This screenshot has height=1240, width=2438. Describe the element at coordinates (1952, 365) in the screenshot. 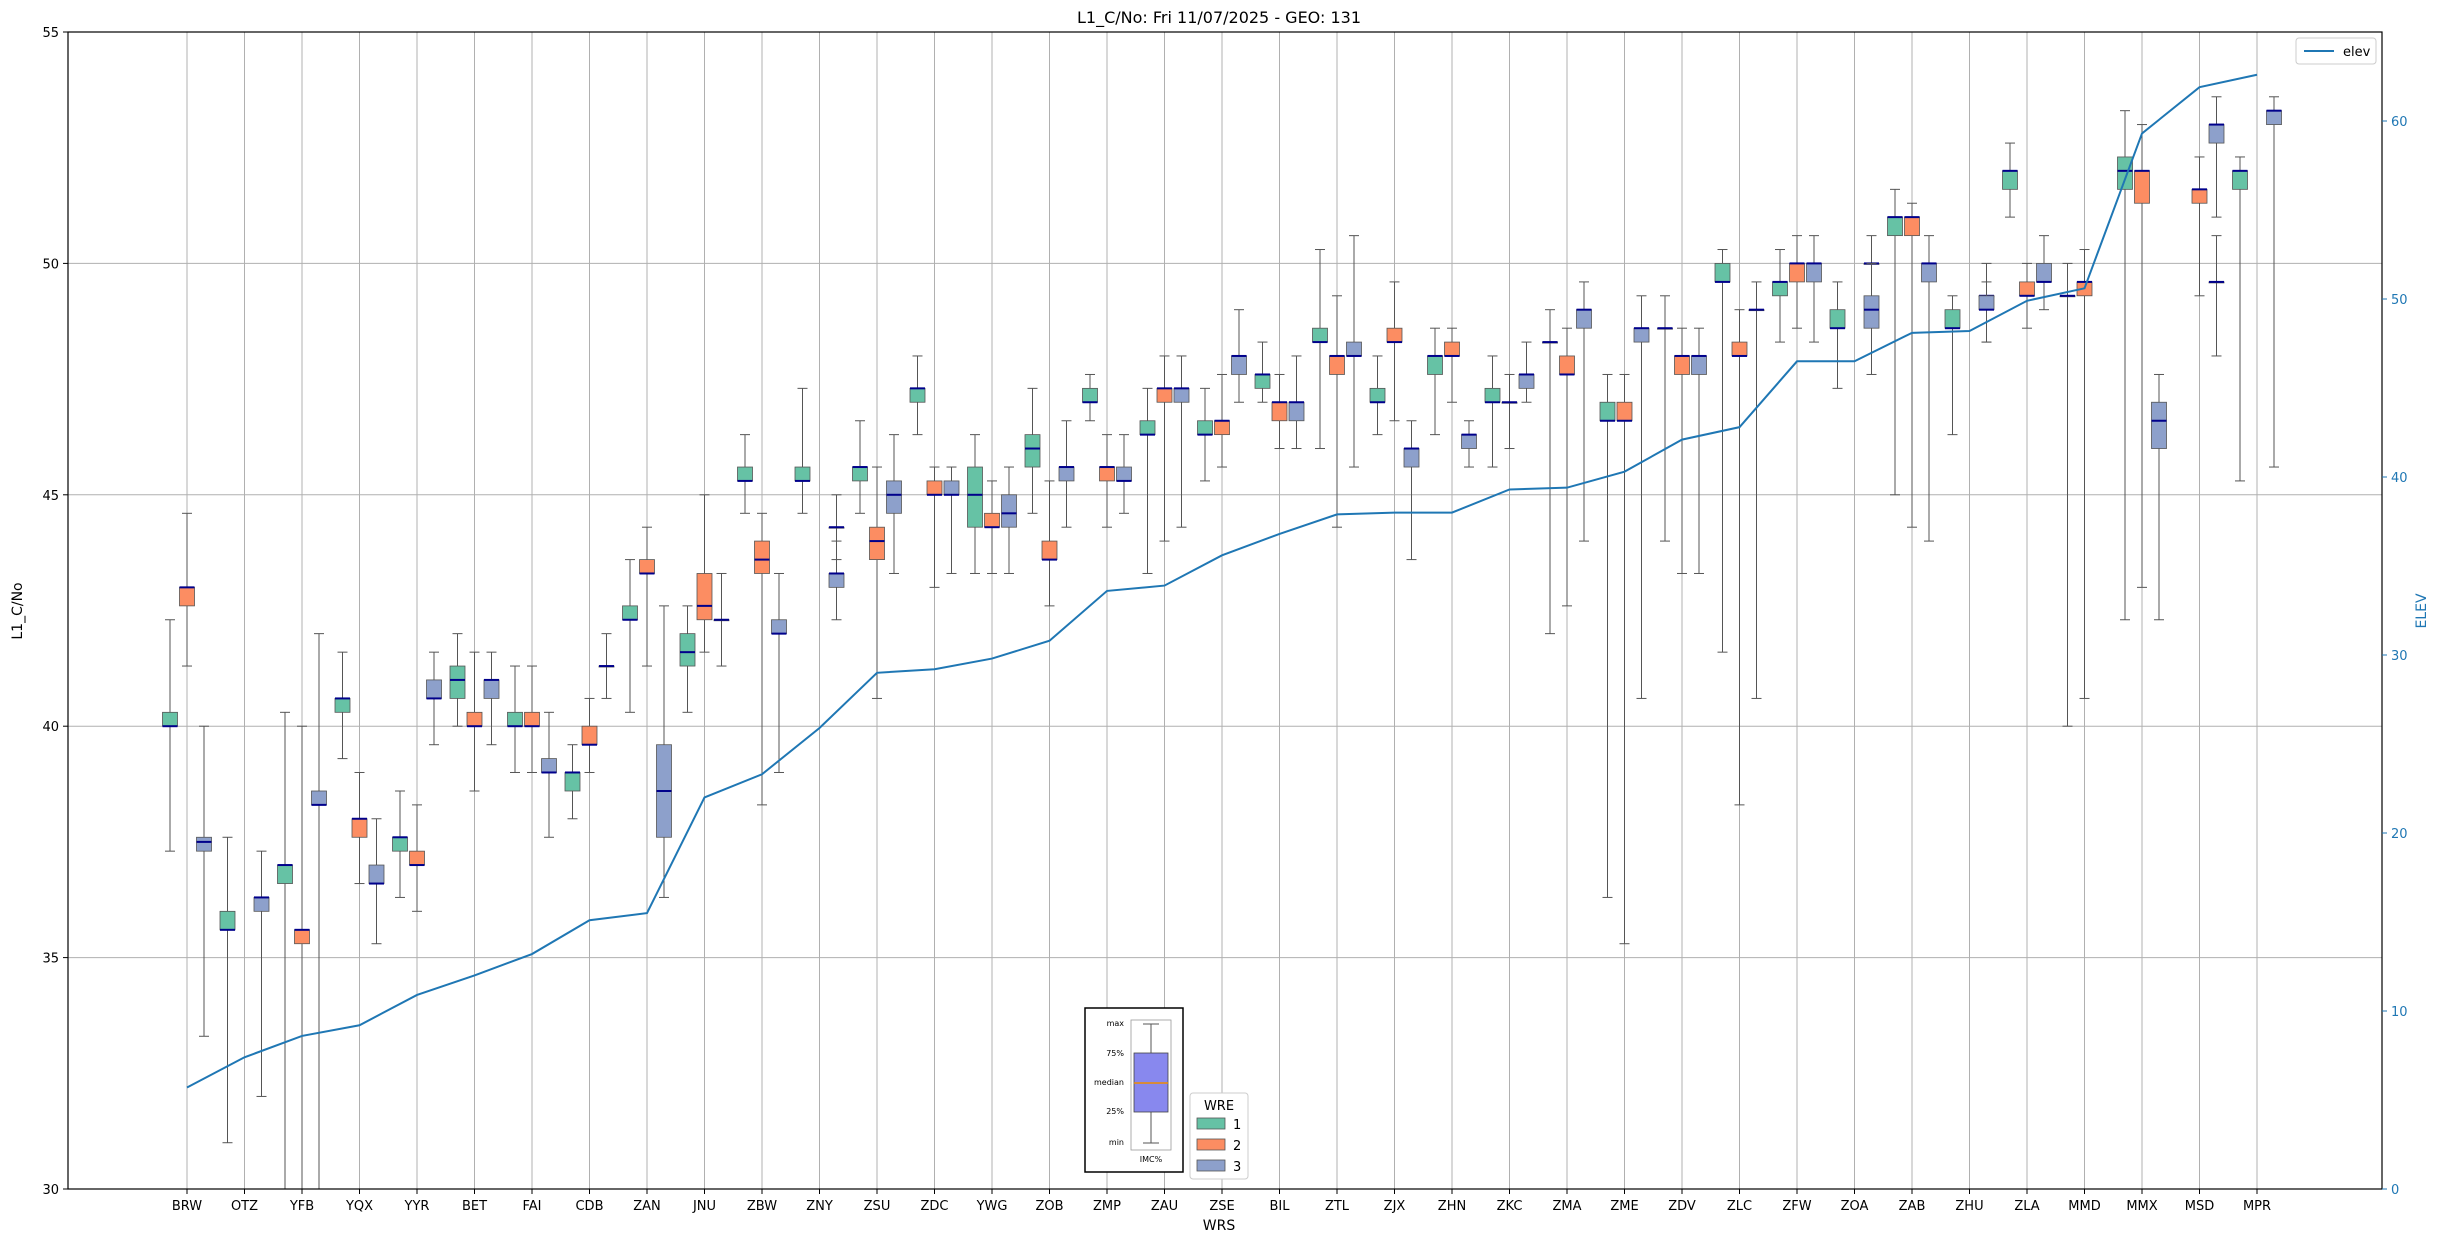

I see `box-ZHU-wre1` at that location.